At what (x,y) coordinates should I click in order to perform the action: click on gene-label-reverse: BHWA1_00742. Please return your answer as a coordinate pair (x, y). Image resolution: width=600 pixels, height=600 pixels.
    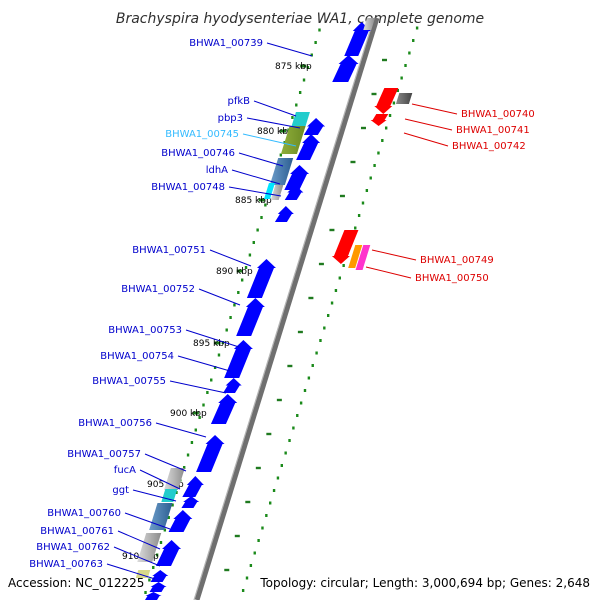
    Looking at the image, I should click on (464, 142).